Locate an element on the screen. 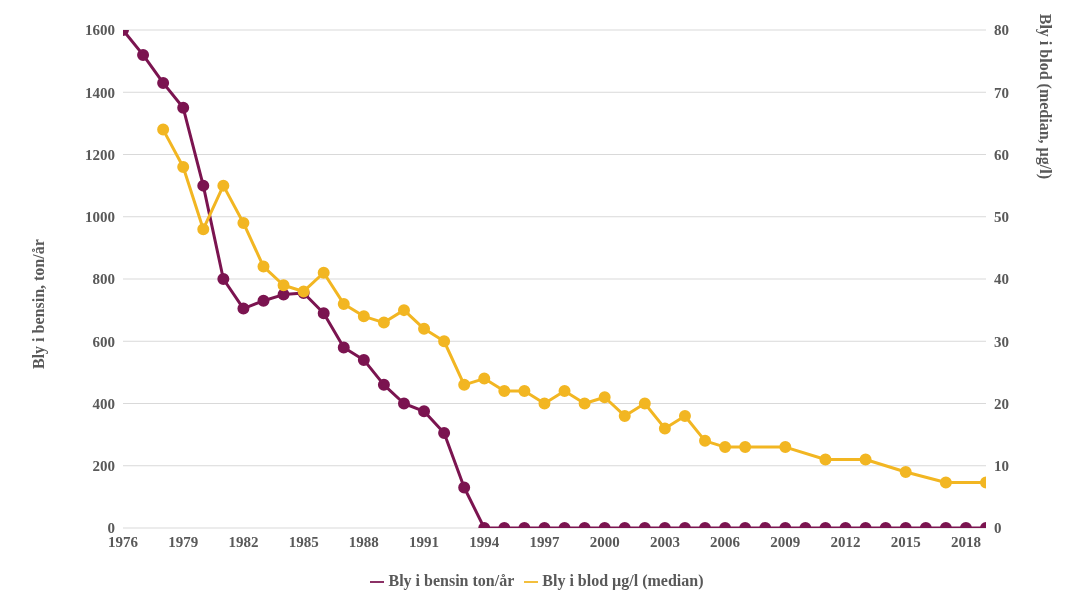 This screenshot has height=608, width=1084. y2-tick-label: 50 is located at coordinates (1001, 217).